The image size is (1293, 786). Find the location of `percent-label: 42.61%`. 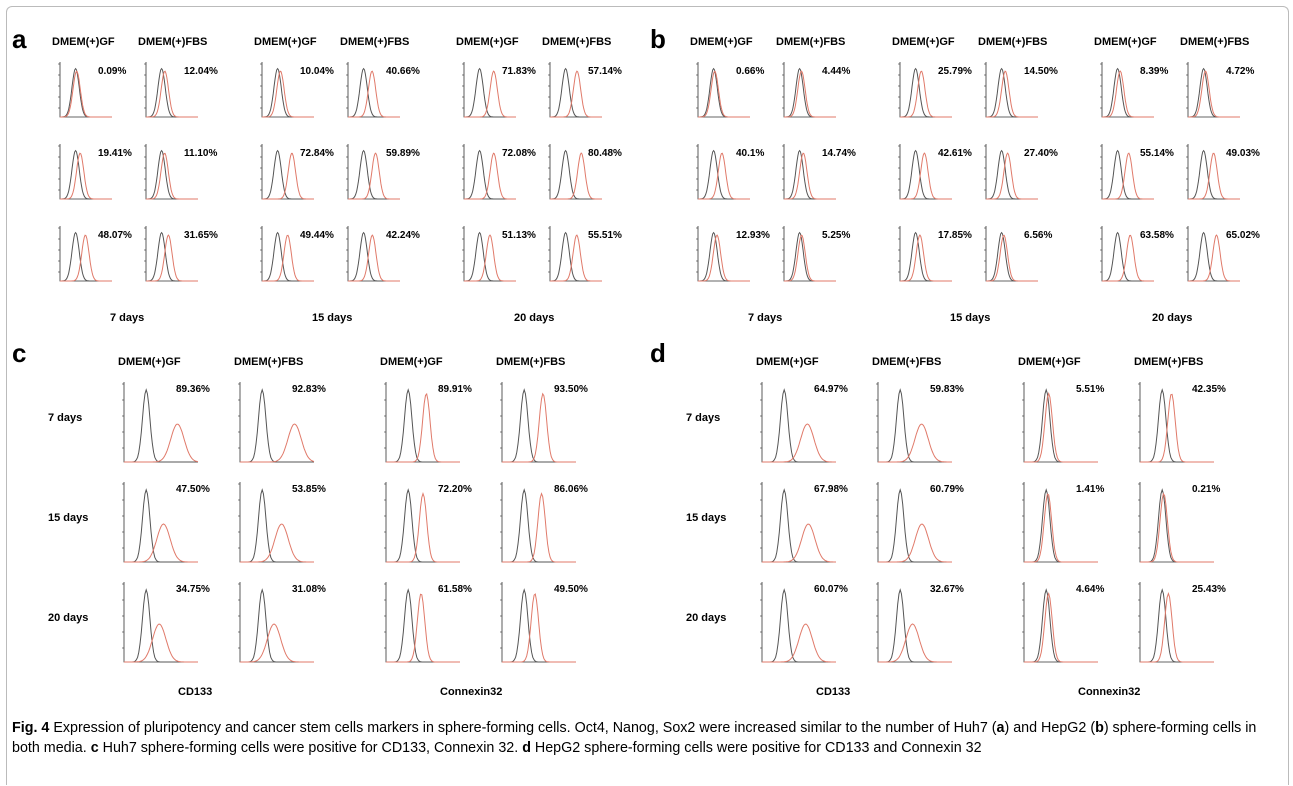

percent-label: 42.61% is located at coordinates (955, 153).